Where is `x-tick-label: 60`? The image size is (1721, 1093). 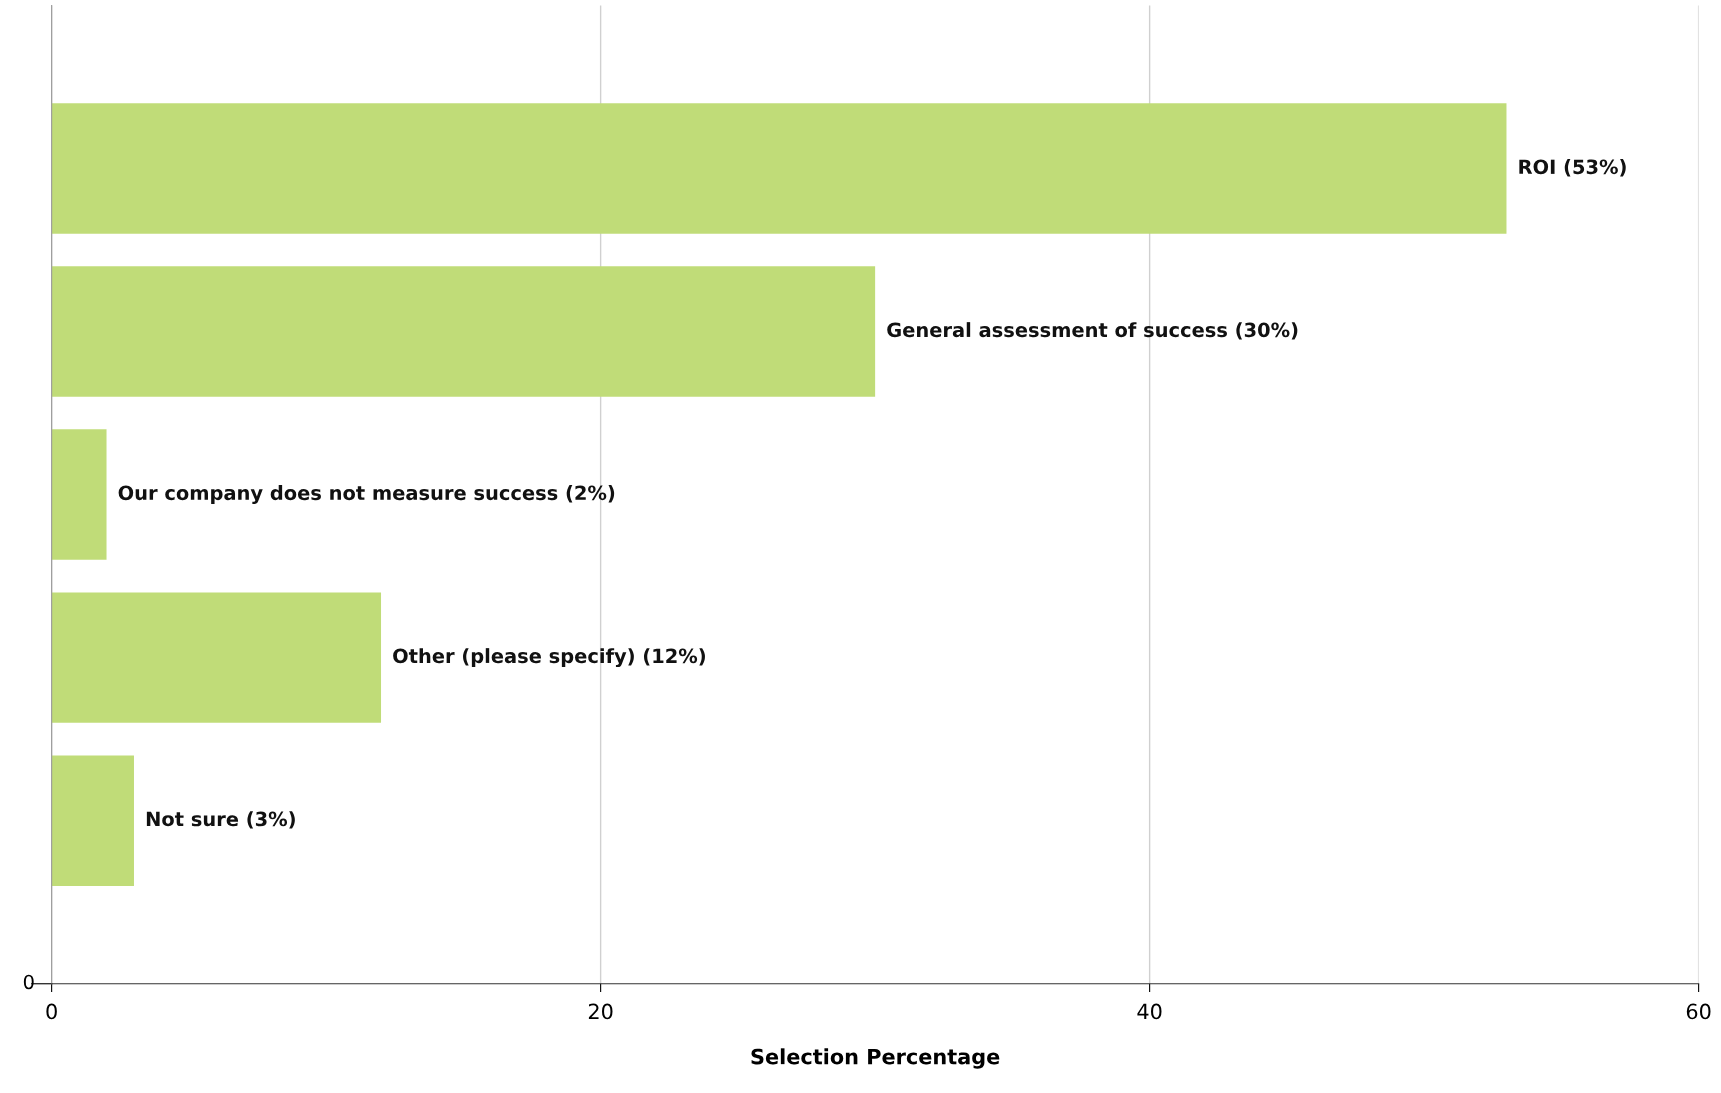
x-tick-label: 60 is located at coordinates (1698, 1011).